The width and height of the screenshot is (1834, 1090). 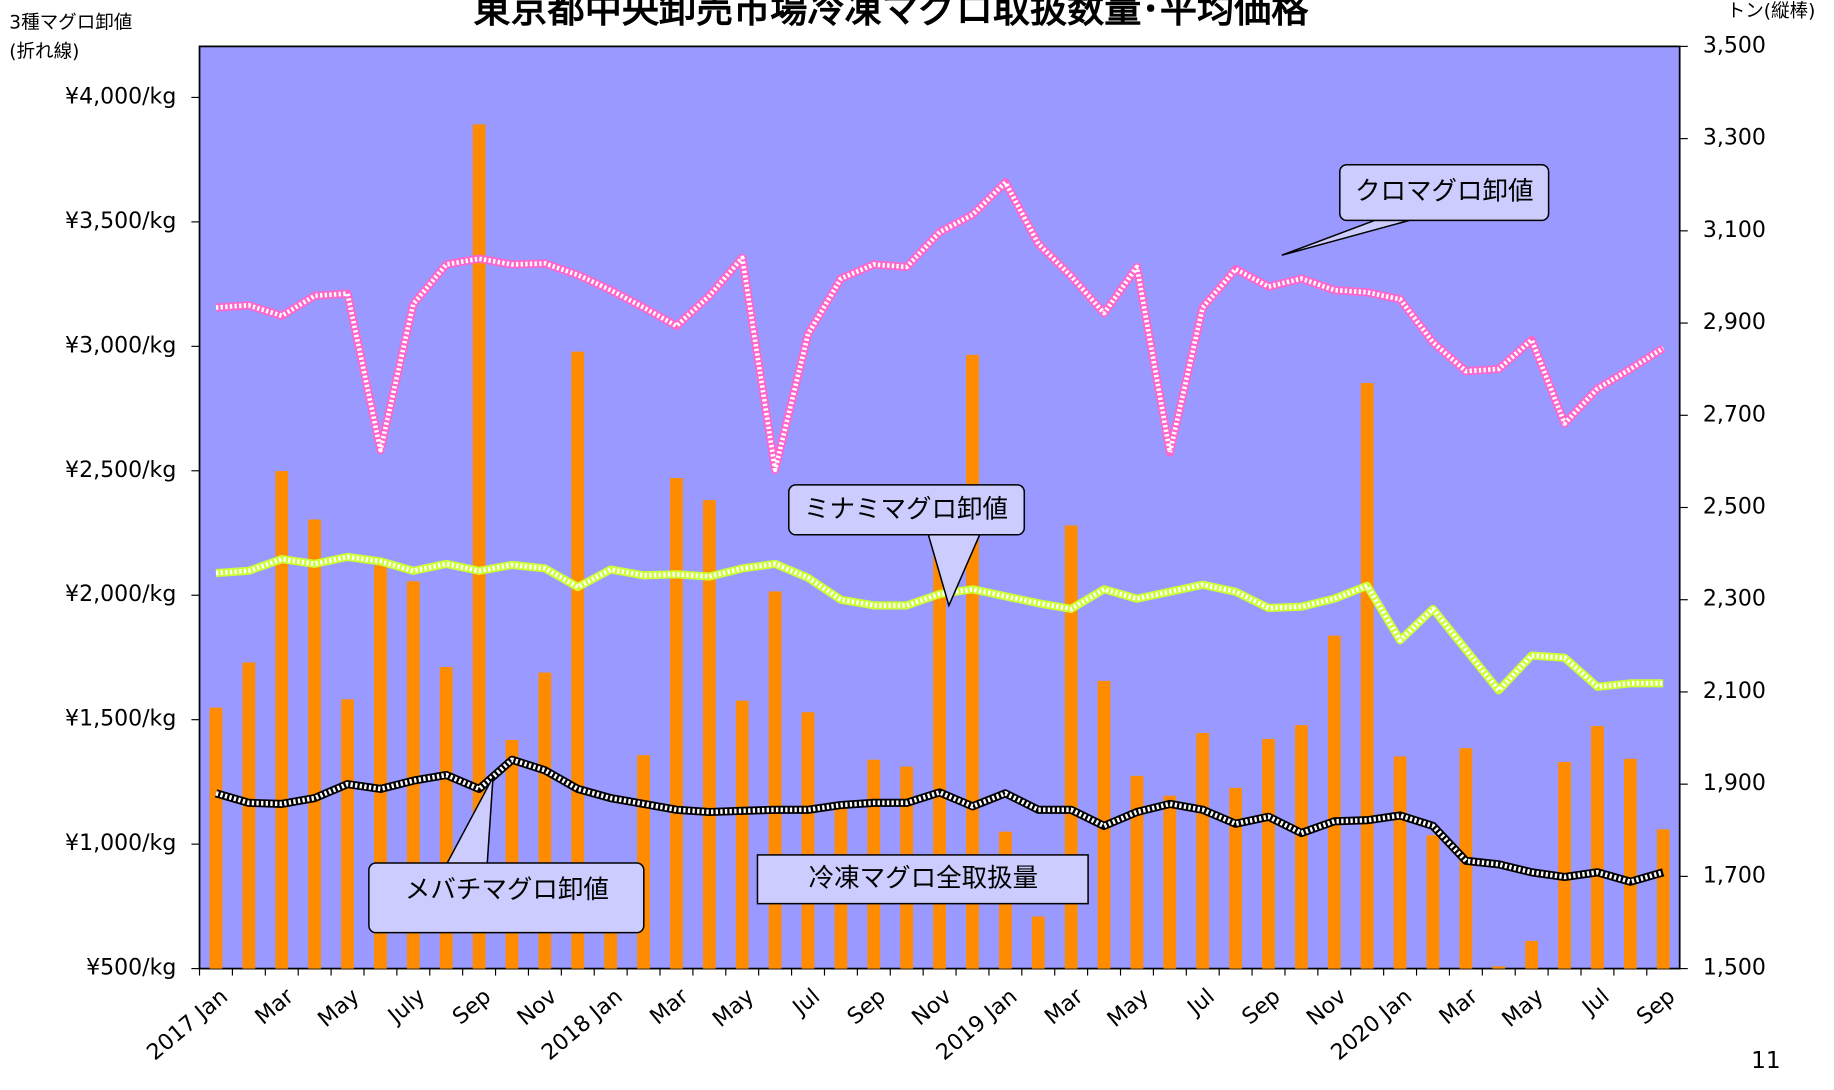 I want to click on line-series, so click(x=939, y=820).